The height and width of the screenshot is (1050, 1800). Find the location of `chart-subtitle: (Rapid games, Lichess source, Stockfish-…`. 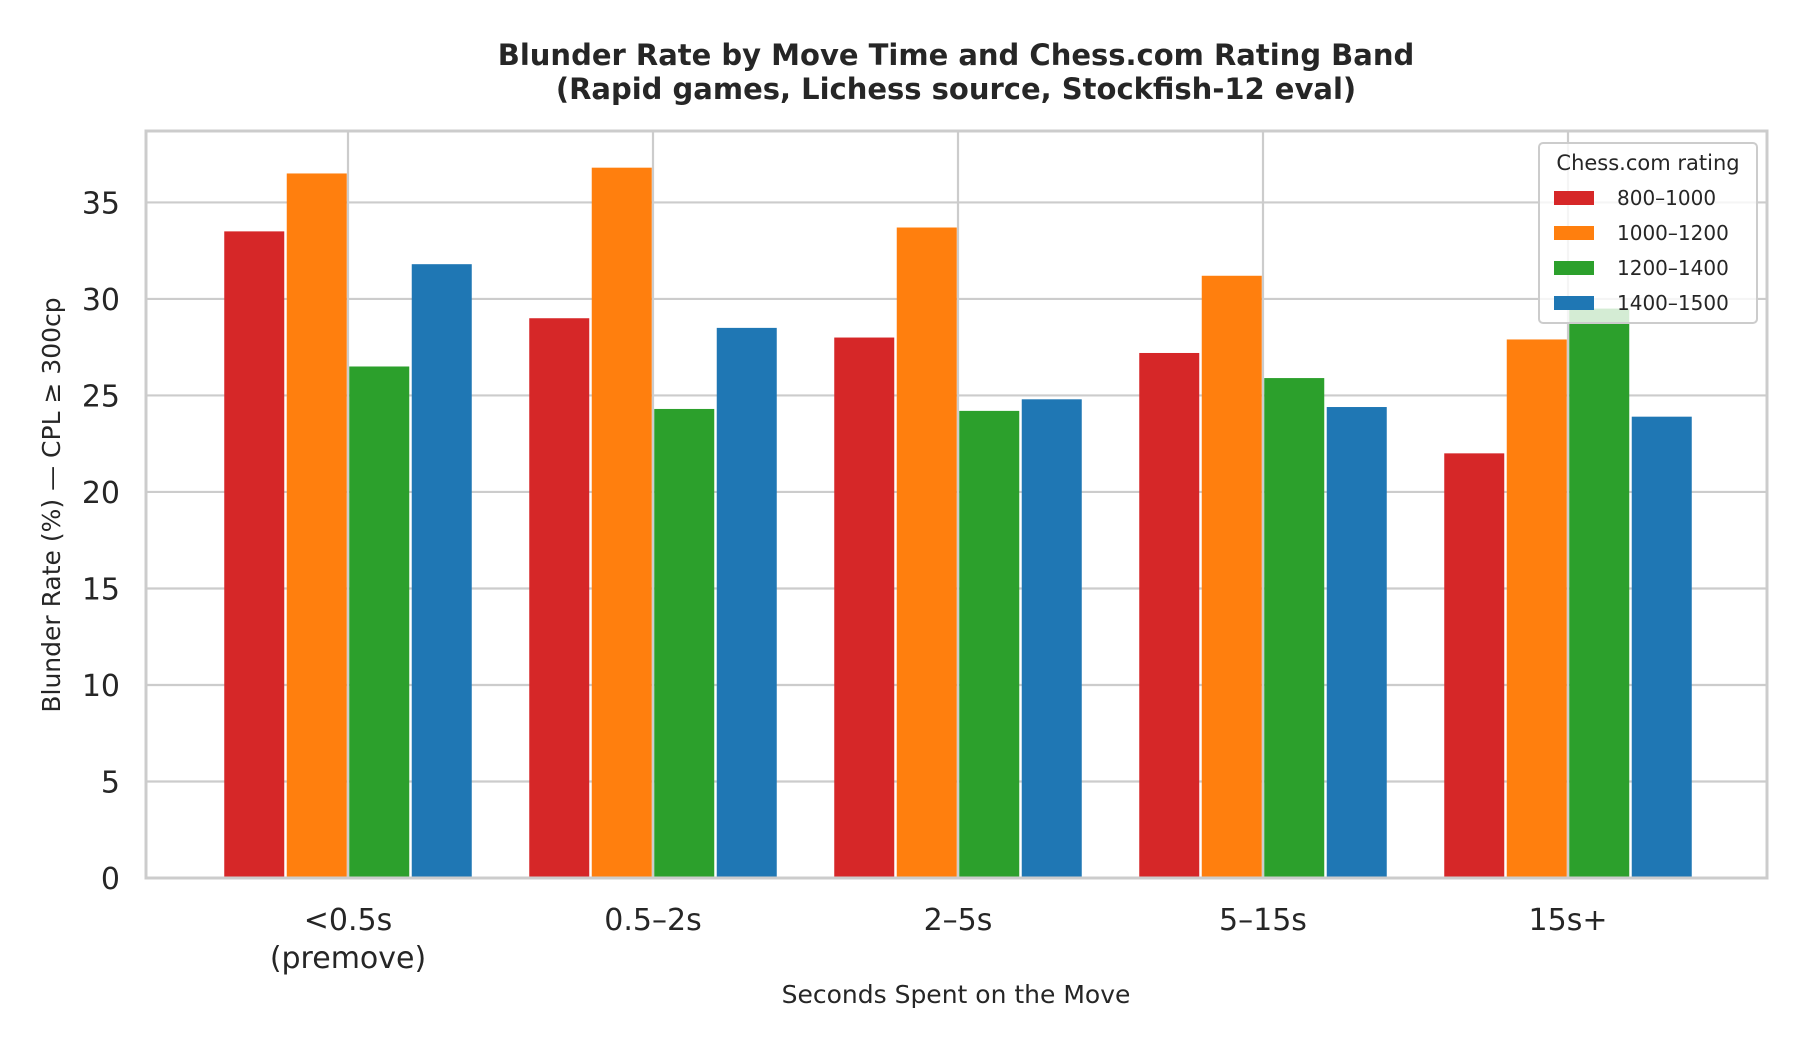

chart-subtitle: (Rapid games, Lichess source, Stockfish-… is located at coordinates (956, 89).